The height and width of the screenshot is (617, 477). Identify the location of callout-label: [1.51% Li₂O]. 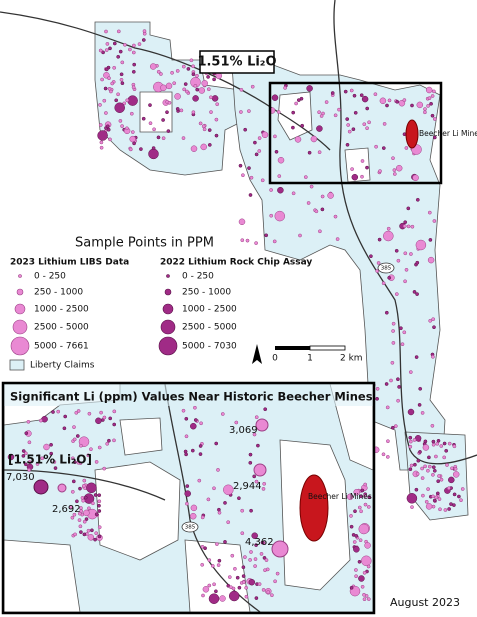
(50, 460).